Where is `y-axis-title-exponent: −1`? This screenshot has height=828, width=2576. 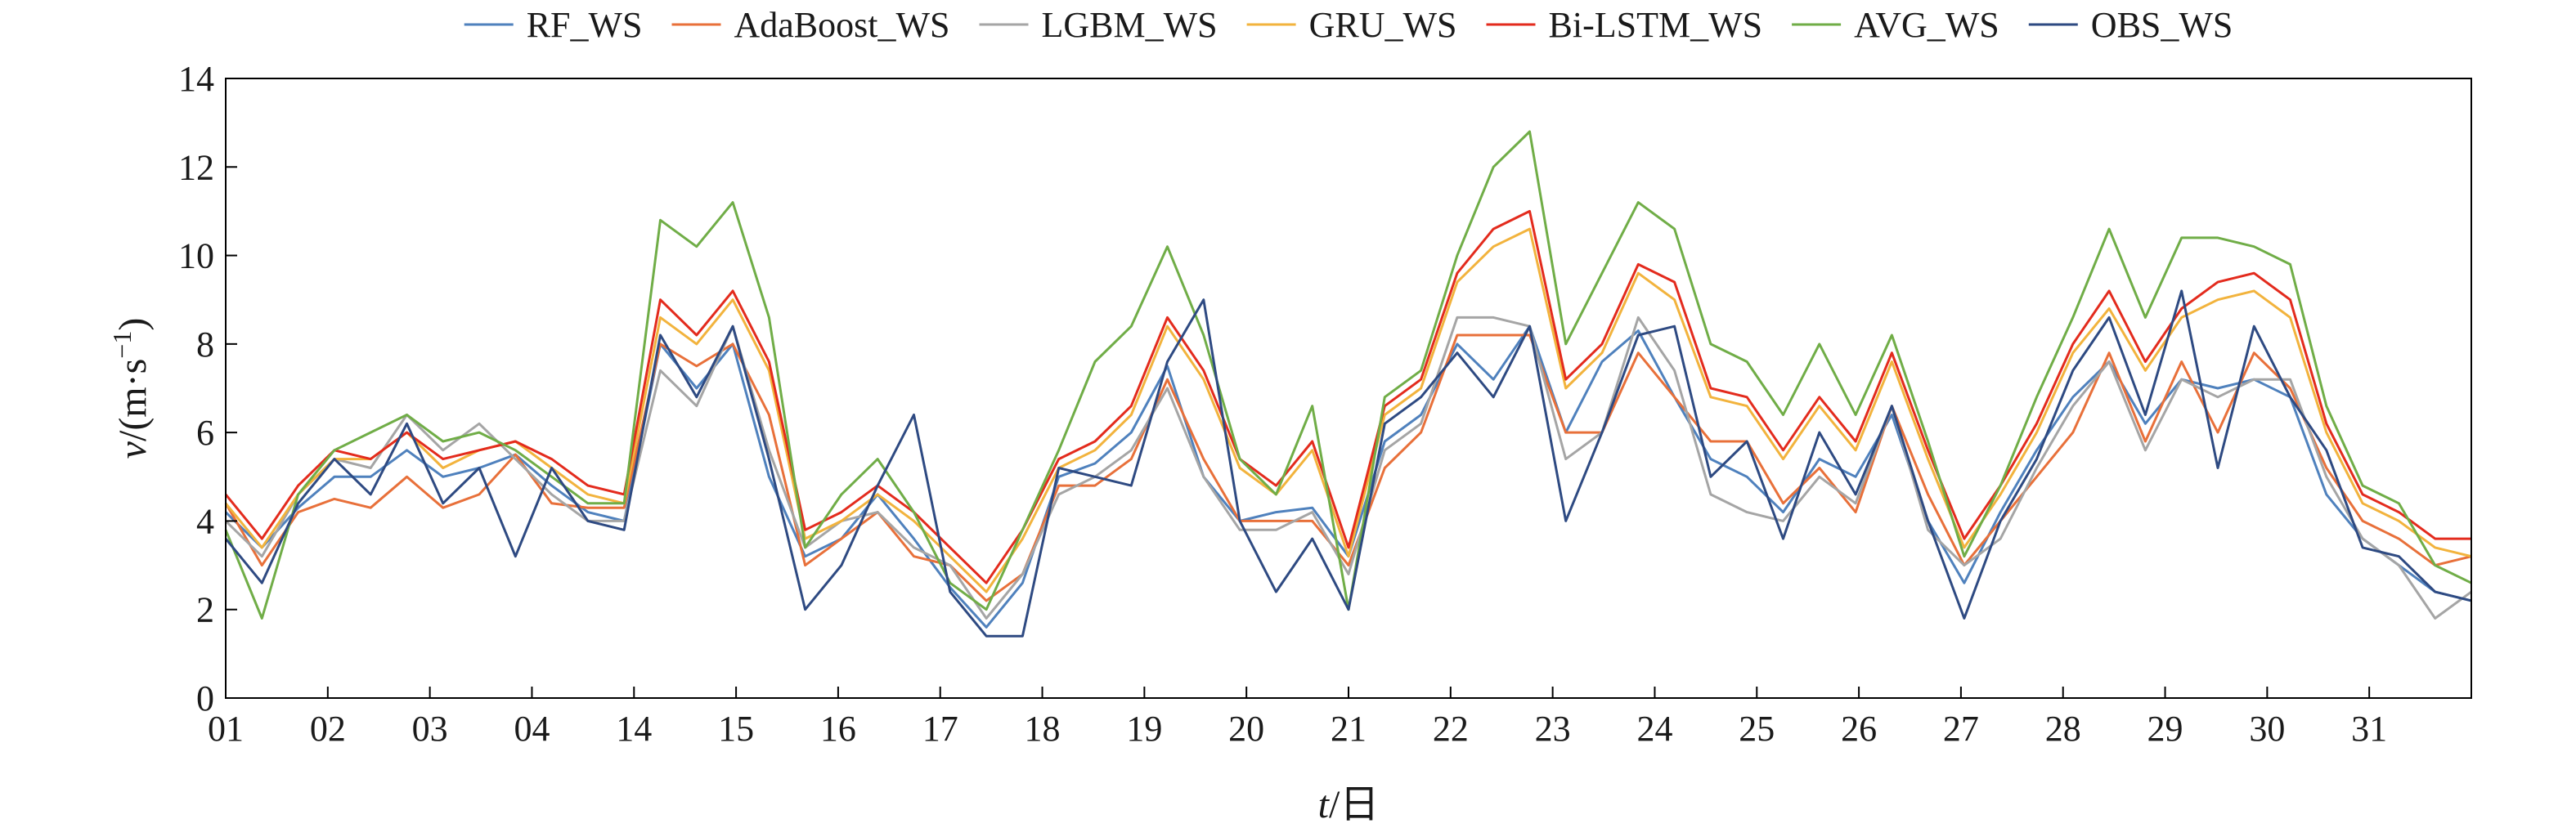 y-axis-title-exponent: −1 is located at coordinates (122, 345).